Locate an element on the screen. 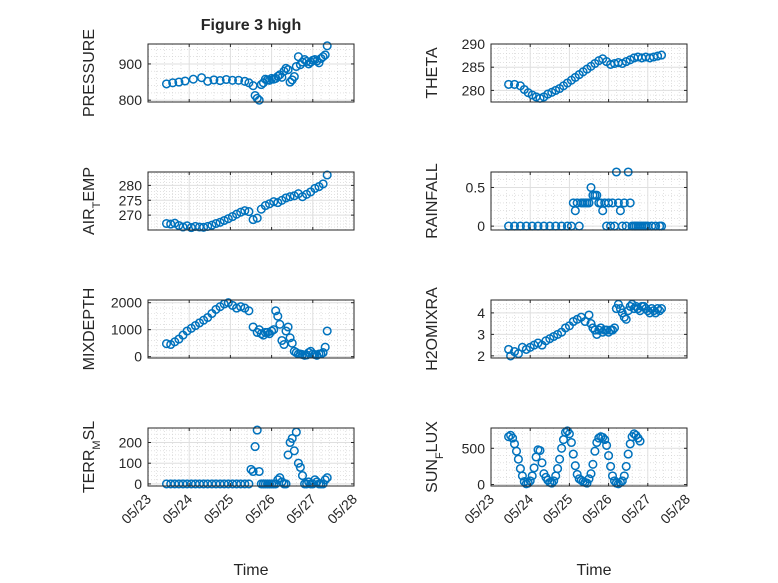 The image size is (778, 583). panel-rainfall-ytick-label: 0.5 is located at coordinates (476, 187).